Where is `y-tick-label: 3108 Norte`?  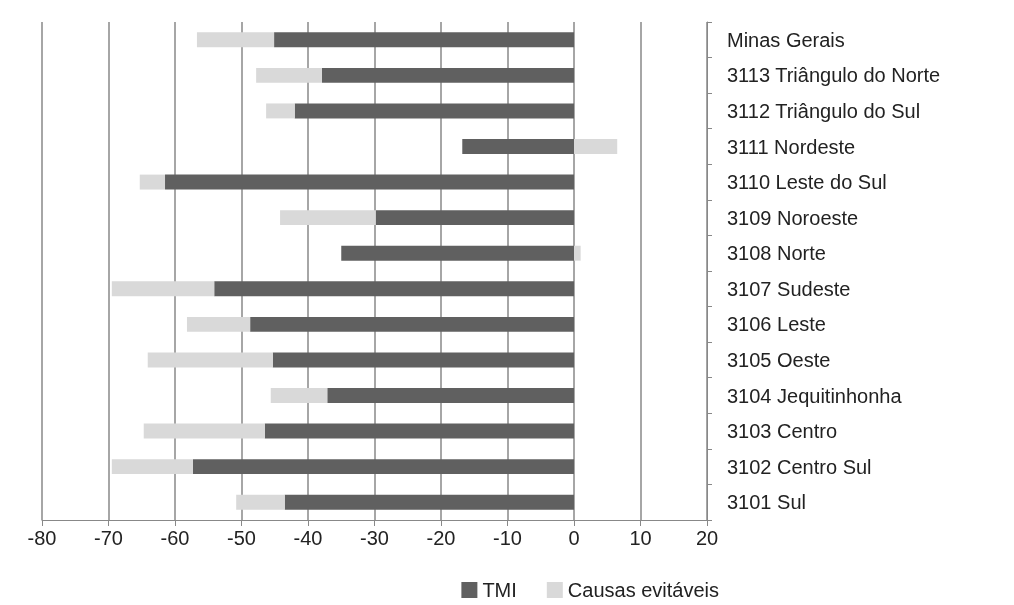 y-tick-label: 3108 Norte is located at coordinates (776, 253).